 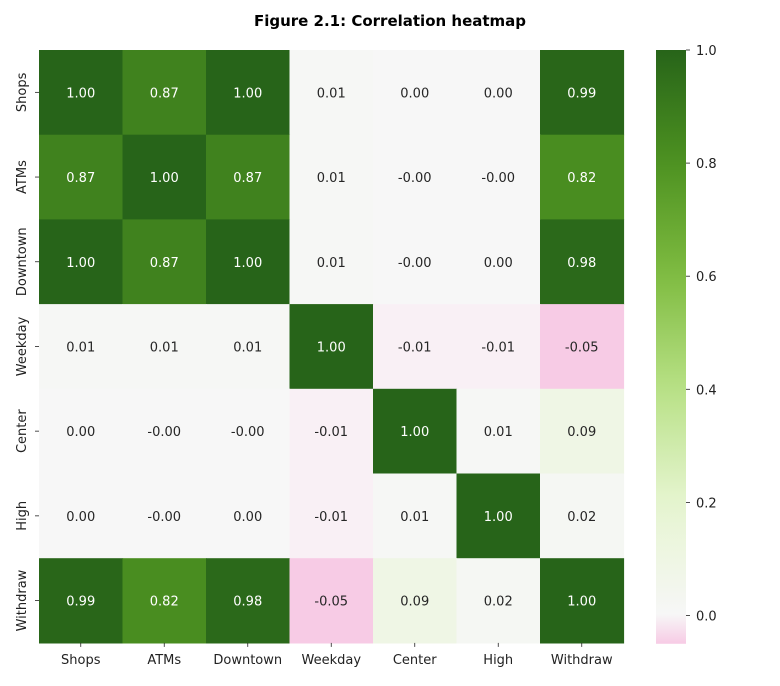 I want to click on y-tick-label: Weekday, so click(x=22, y=346).